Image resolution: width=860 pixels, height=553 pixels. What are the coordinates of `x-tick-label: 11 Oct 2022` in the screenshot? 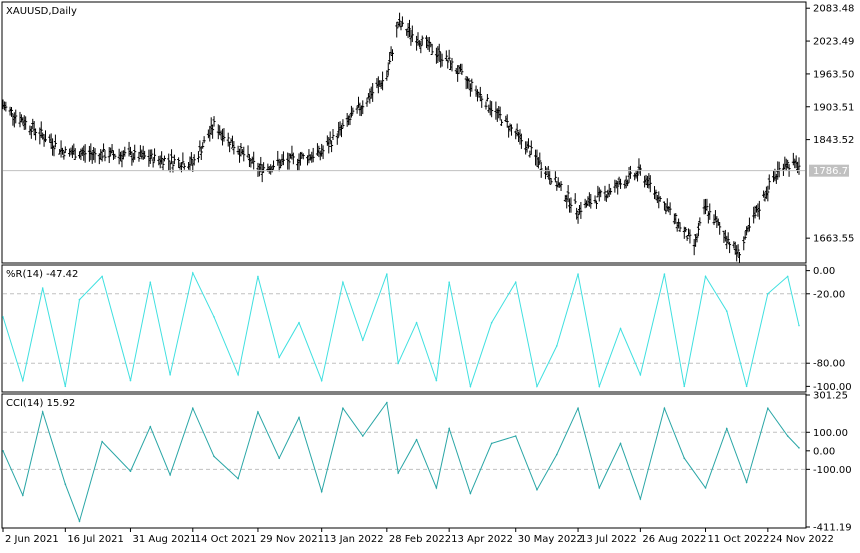 It's located at (739, 539).